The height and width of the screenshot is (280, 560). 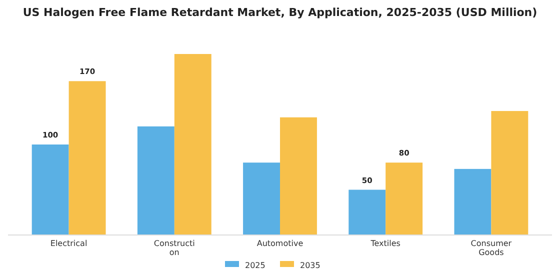 I want to click on chart-title: US Halogen Free Flame Retardant Market, By Application, 2025-2035 (USD Million), so click(x=280, y=12).